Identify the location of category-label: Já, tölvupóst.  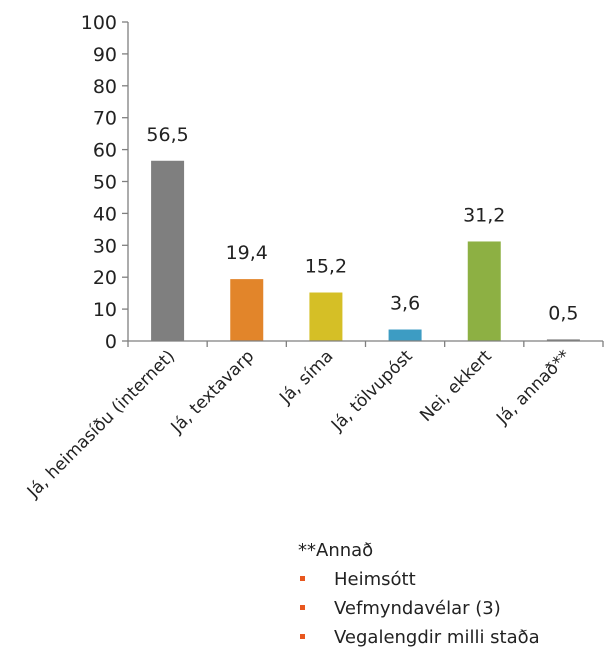
(372, 391).